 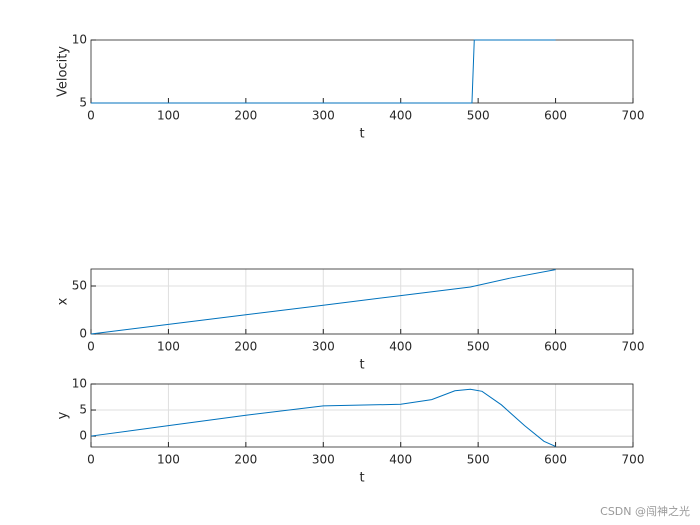 What do you see at coordinates (63, 71) in the screenshot?
I see `y-axis-label: Velocity` at bounding box center [63, 71].